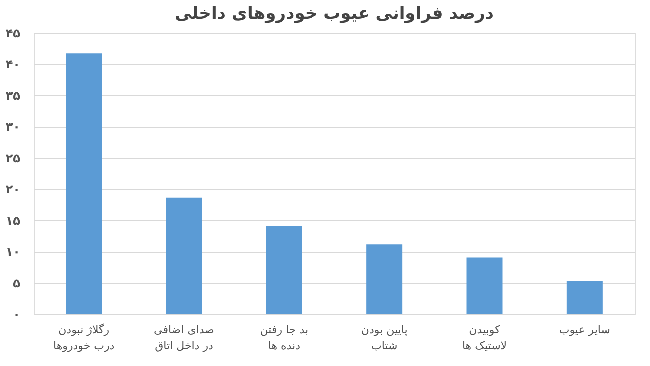 The width and height of the screenshot is (650, 366). What do you see at coordinates (13, 189) in the screenshot?
I see `y-tick-label: ۲۰` at bounding box center [13, 189].